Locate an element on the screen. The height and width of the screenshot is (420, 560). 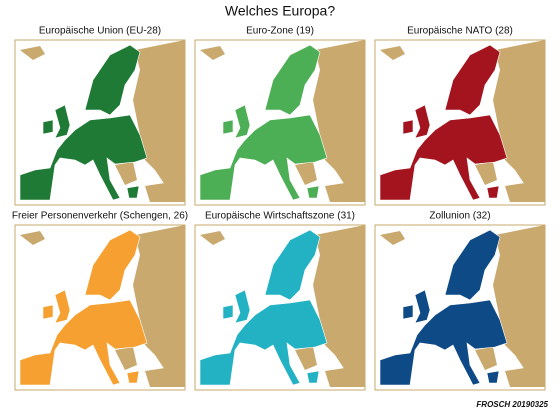
panel-title: Europäische NATO (28) is located at coordinates (460, 31).